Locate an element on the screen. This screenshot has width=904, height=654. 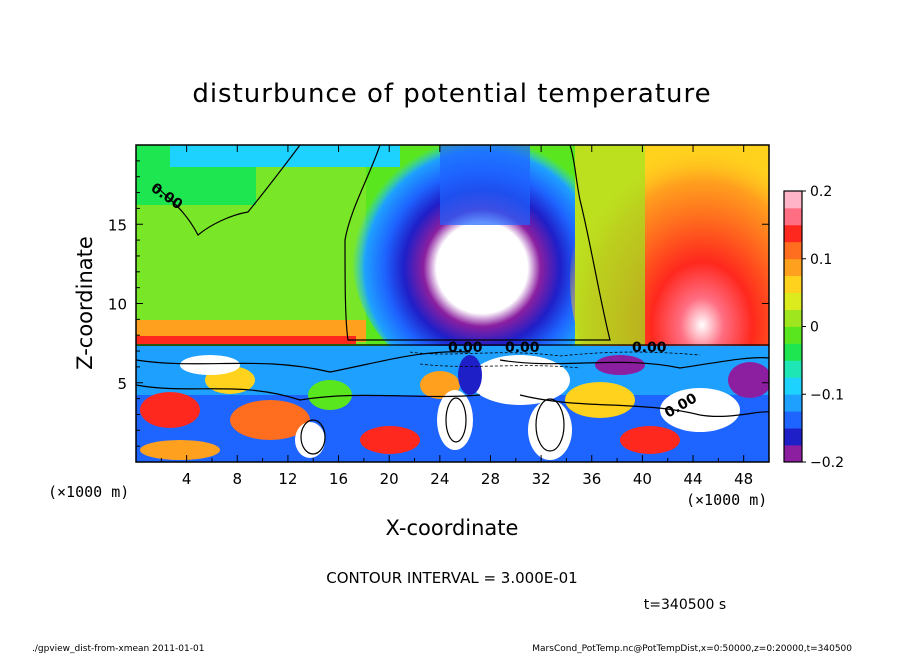
colorbar: 0.2 0.1 0 −0.1 −0.2 is located at coordinates (813, 327).